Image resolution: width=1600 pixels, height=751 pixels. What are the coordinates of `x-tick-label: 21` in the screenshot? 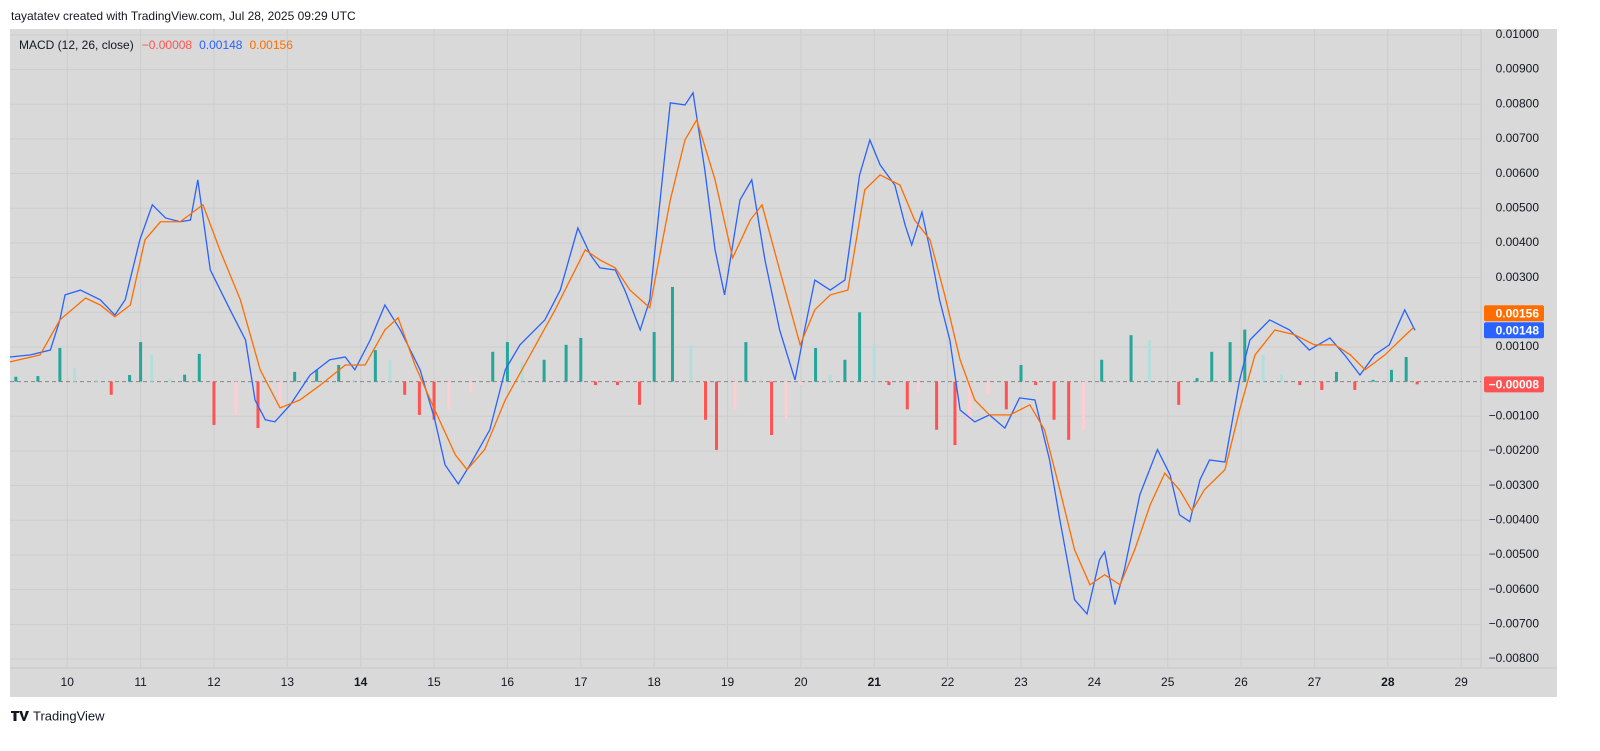 It's located at (875, 682).